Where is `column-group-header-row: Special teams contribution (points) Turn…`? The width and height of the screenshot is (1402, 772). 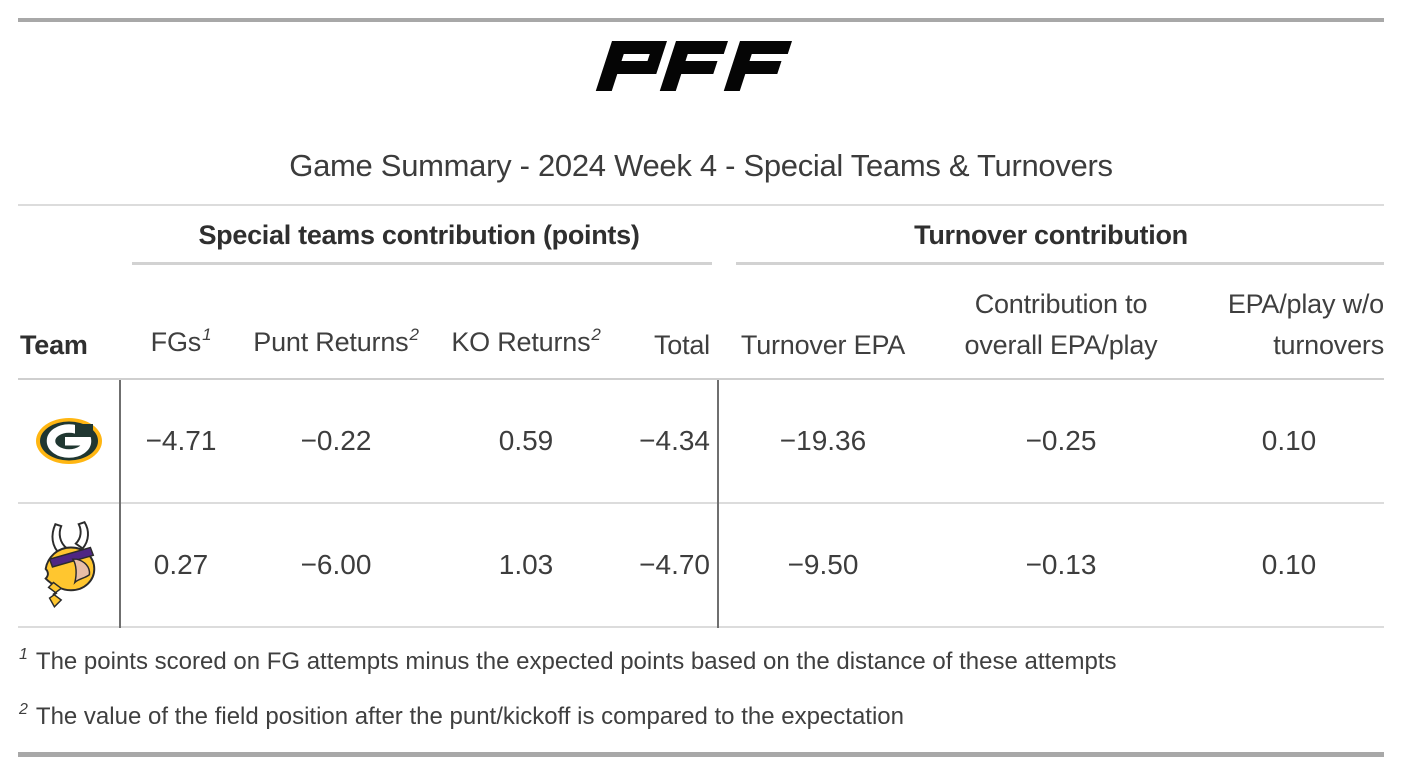 column-group-header-row: Special teams contribution (points) Turn… is located at coordinates (701, 242).